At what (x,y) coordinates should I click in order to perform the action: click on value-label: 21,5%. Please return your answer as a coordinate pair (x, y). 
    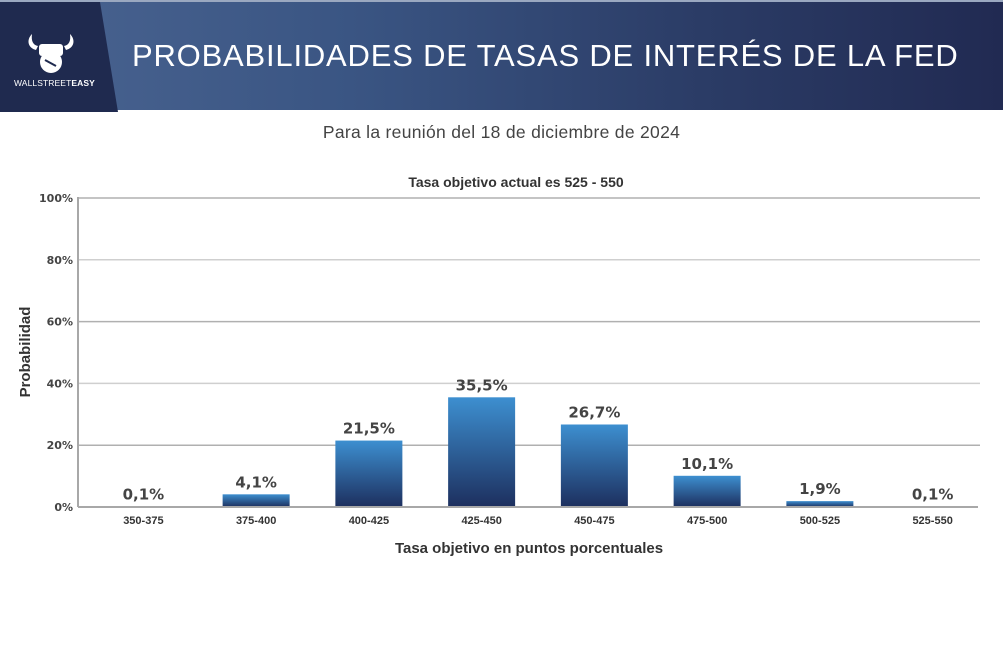
    Looking at the image, I should click on (369, 429).